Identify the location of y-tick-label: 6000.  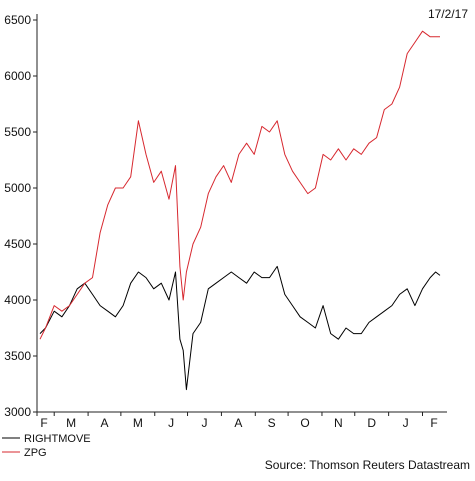
(17, 76).